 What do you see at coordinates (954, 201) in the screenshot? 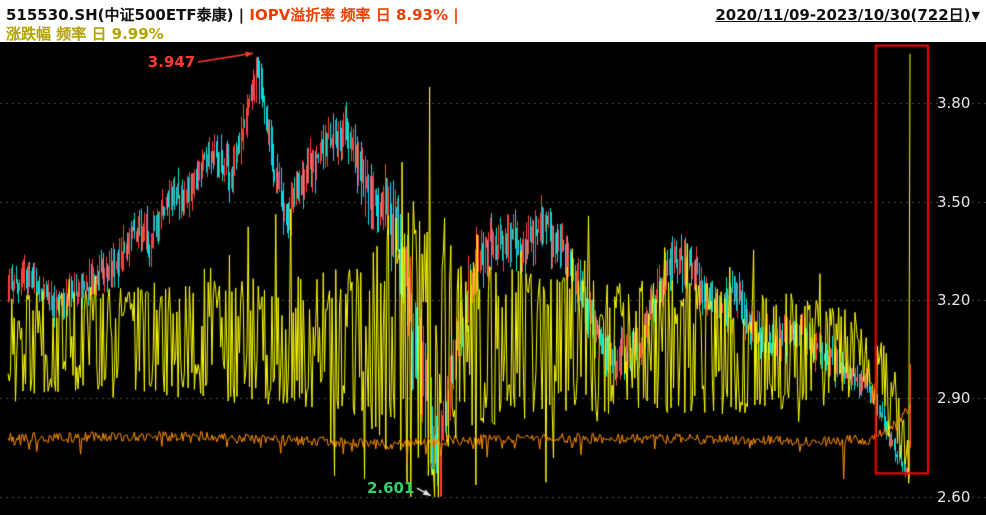
I see `y-axis-tick-label: 3.50` at bounding box center [954, 201].